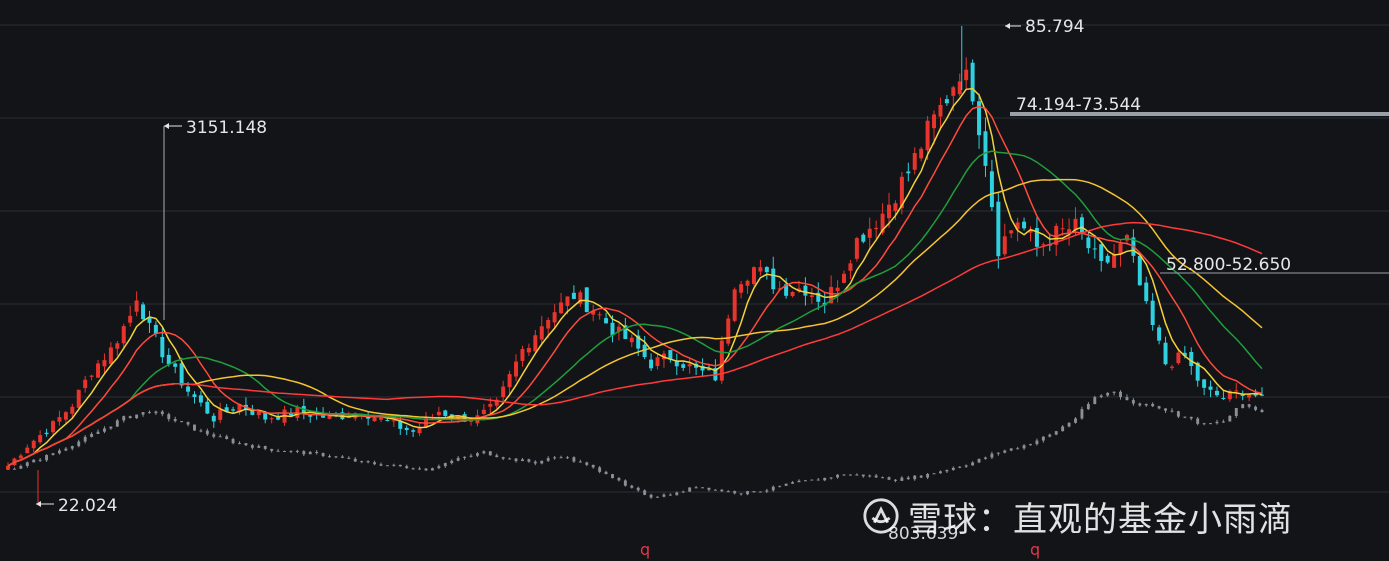 This screenshot has height=561, width=1389. What do you see at coordinates (645, 549) in the screenshot?
I see `marker-q-1: q` at bounding box center [645, 549].